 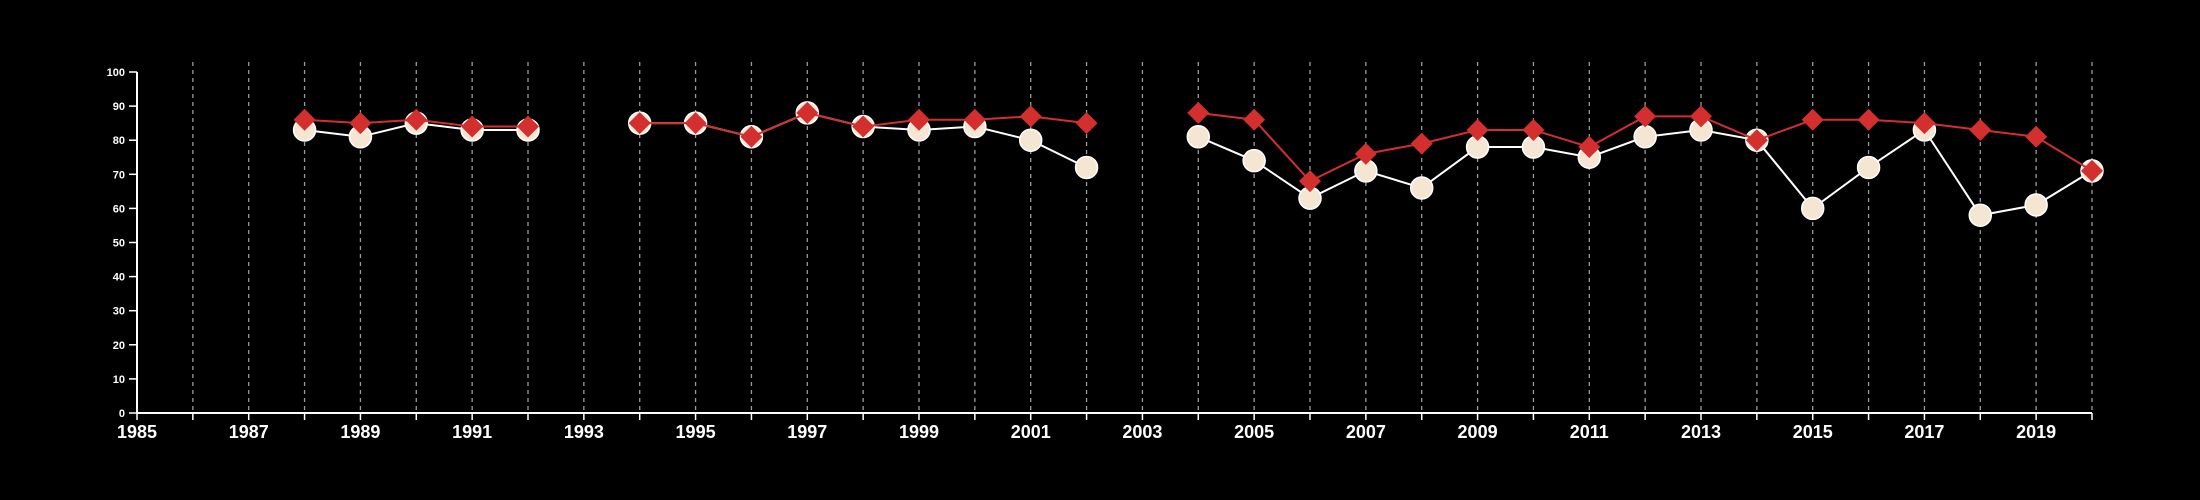 I want to click on x-tick-label: 2017, so click(x=1924, y=432).